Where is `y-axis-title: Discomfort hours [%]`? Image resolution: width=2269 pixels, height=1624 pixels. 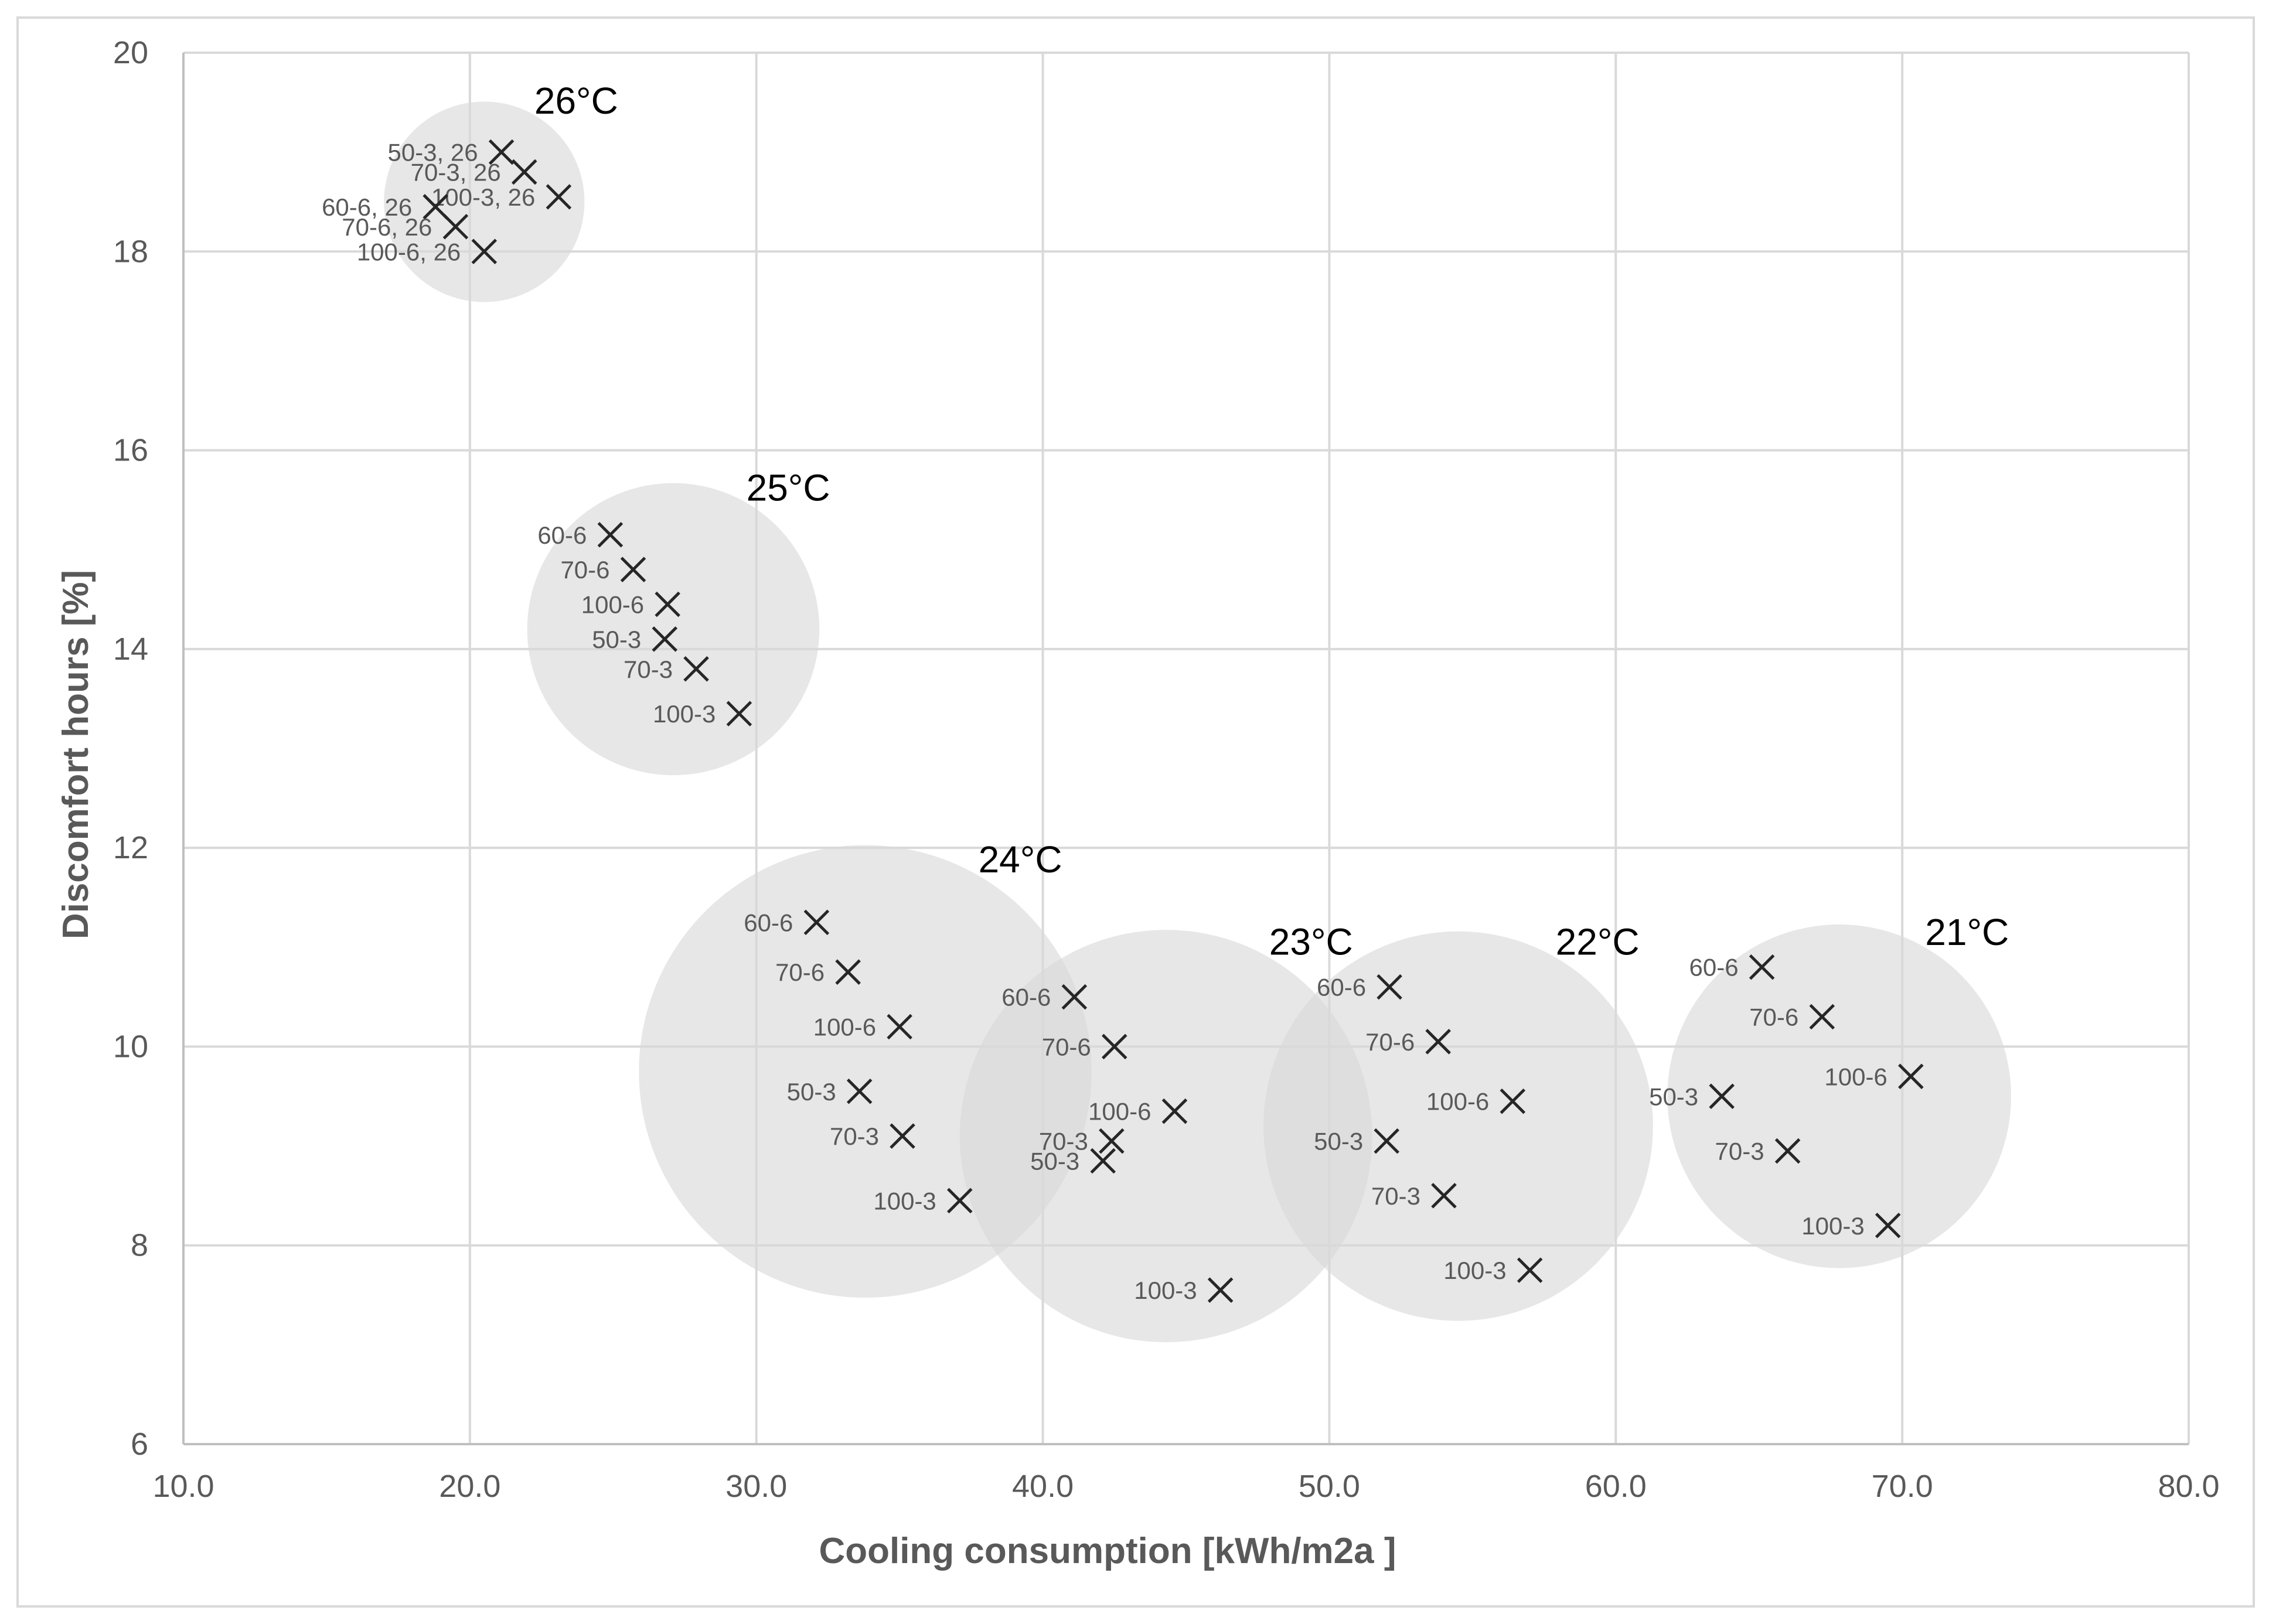 y-axis-title: Discomfort hours [%] is located at coordinates (76, 754).